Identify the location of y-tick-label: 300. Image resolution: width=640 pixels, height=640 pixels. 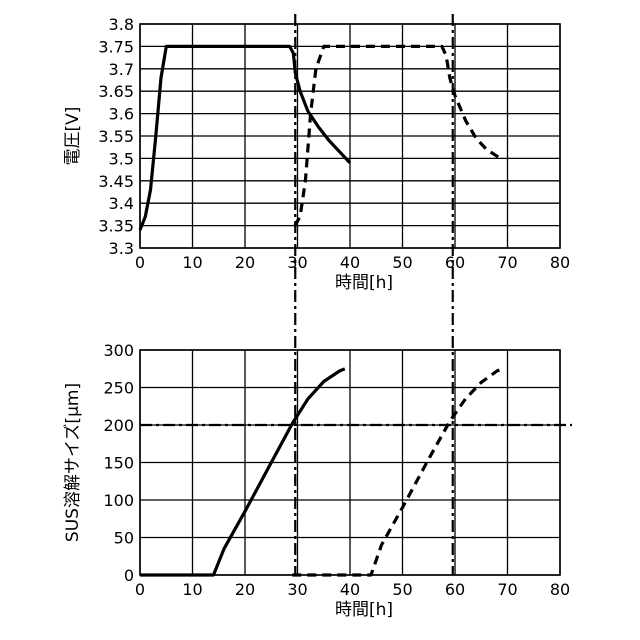
(118, 350).